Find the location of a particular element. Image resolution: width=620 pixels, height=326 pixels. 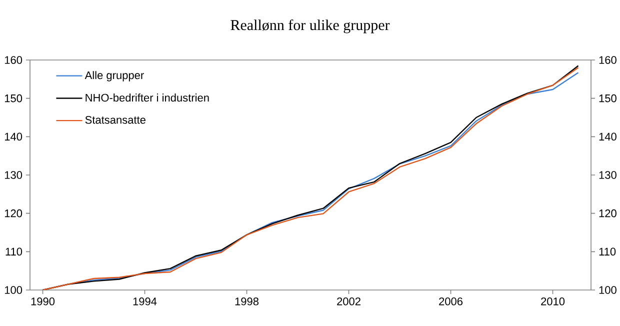

legend-label: Alle grupper is located at coordinates (114, 76).